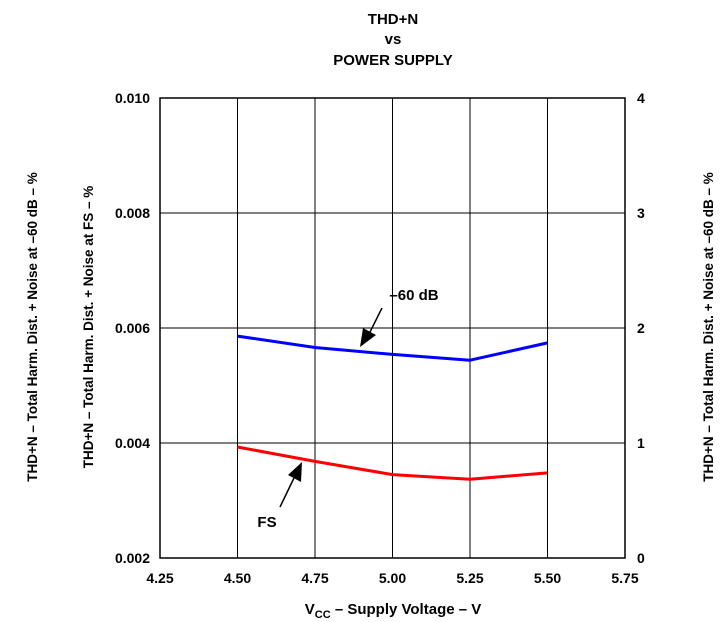  I want to click on x-tick-label: 5.50, so click(547, 578).